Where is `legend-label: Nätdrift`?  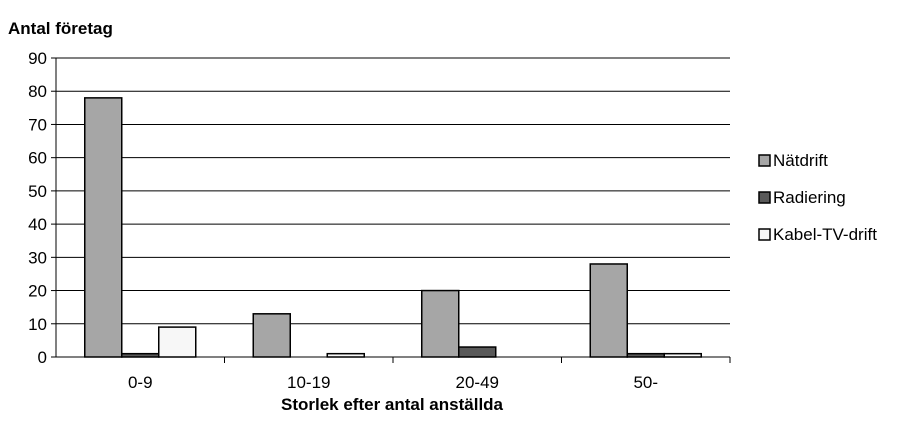 legend-label: Nätdrift is located at coordinates (800, 160).